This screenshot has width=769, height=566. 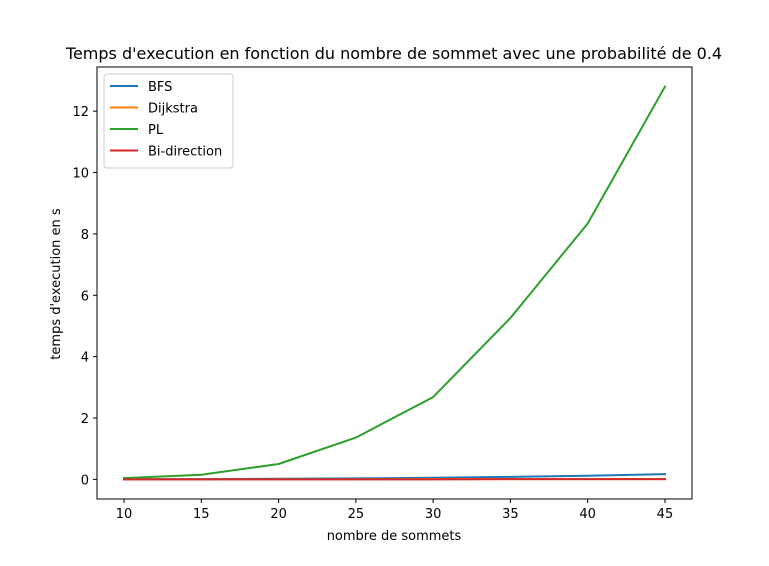 I want to click on x-tick-label: 45, so click(x=665, y=514).